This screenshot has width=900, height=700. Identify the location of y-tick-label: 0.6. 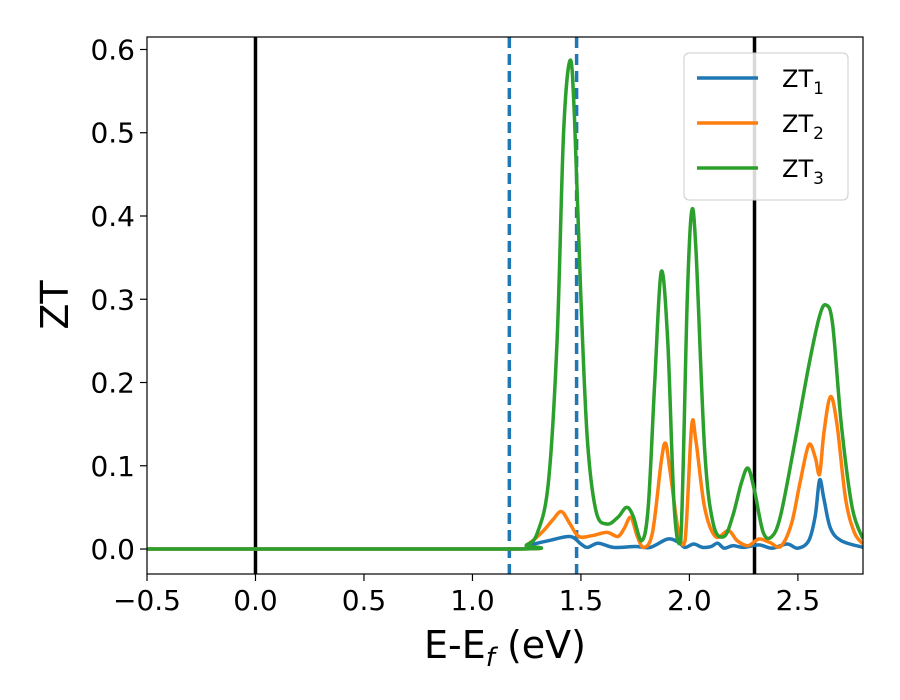
(112, 49).